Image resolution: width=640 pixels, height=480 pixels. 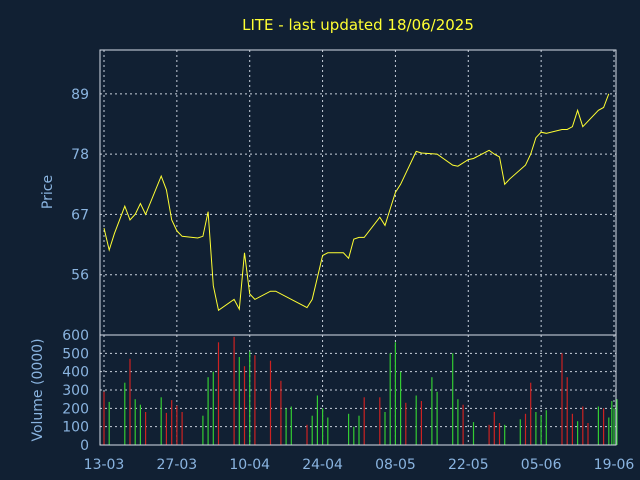 What do you see at coordinates (395, 465) in the screenshot?
I see `x-tick-label: 08-05` at bounding box center [395, 465].